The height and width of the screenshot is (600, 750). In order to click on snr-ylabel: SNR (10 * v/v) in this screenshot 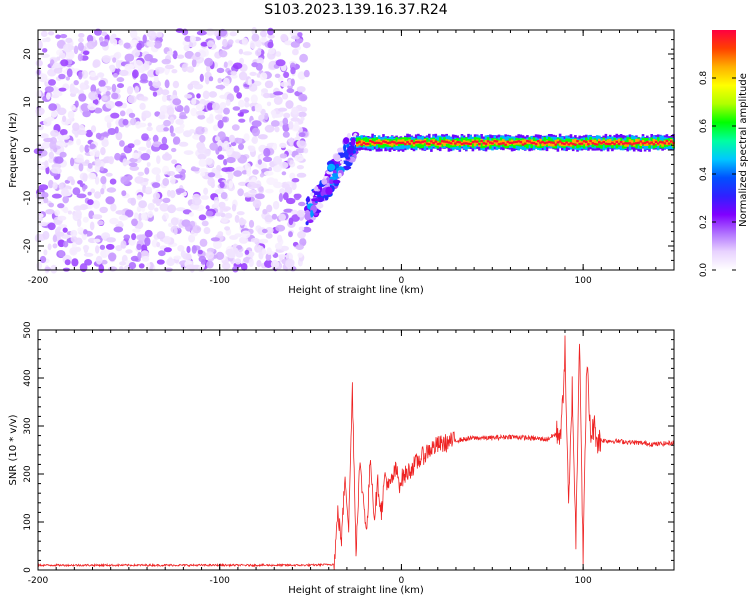, I will do `click(13, 449)`.